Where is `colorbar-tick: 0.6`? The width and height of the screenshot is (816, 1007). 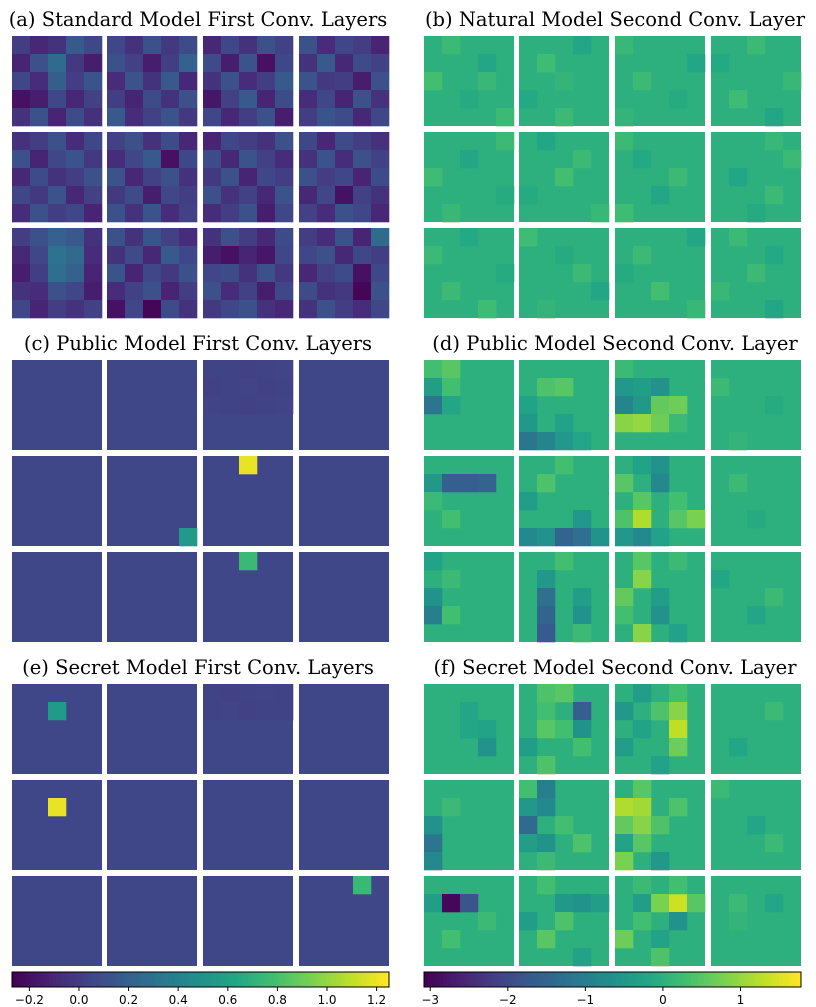 colorbar-tick: 0.6 is located at coordinates (227, 997).